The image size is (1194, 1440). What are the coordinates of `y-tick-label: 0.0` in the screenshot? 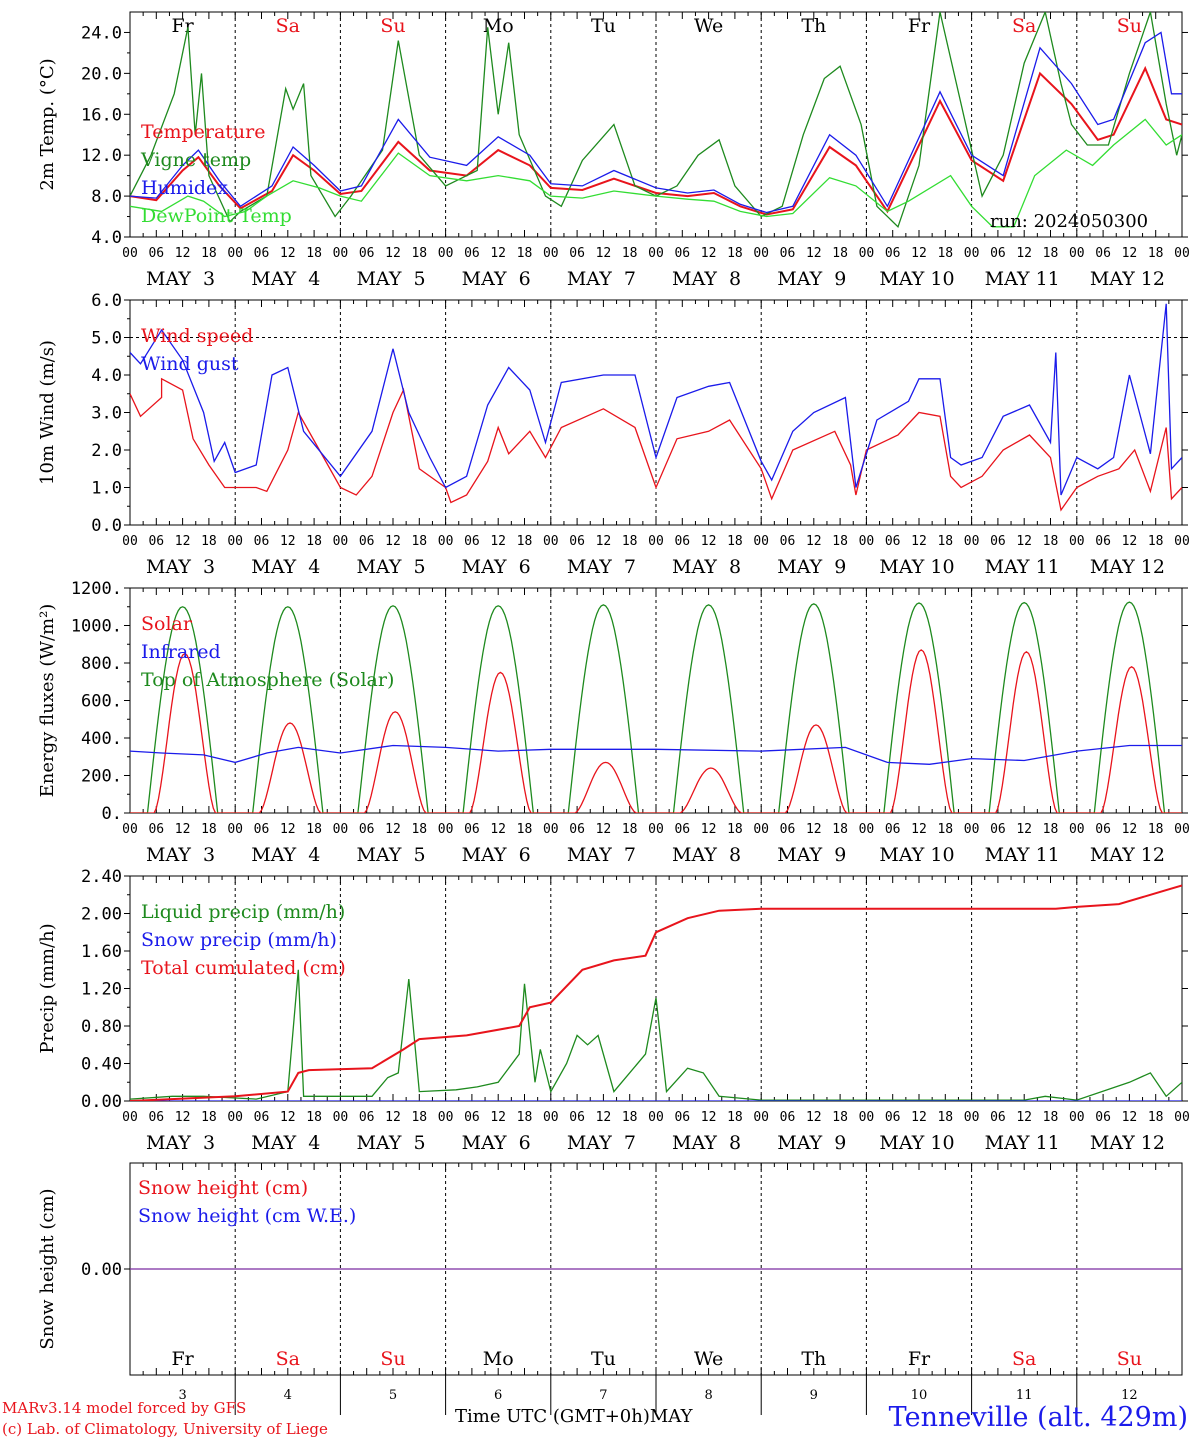 It's located at (106, 526).